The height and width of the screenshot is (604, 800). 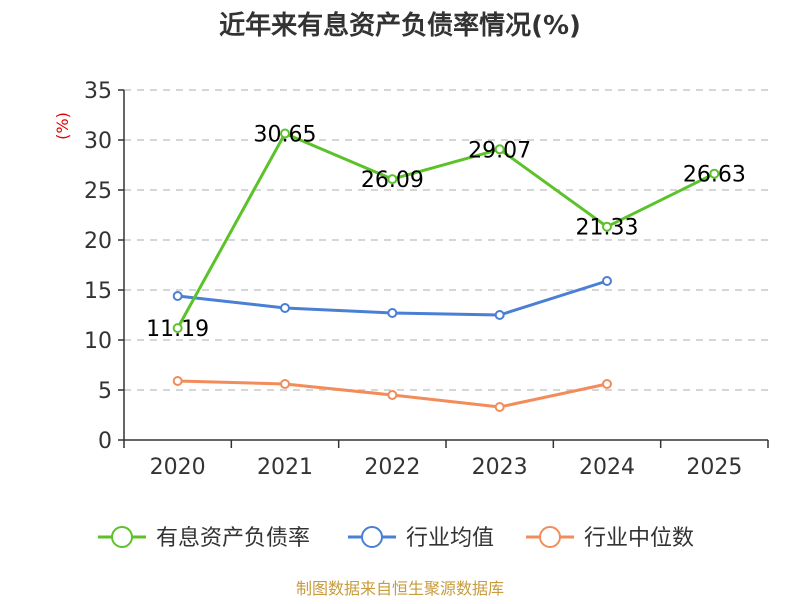 What do you see at coordinates (105, 441) in the screenshot?
I see `y-tick-label: 0` at bounding box center [105, 441].